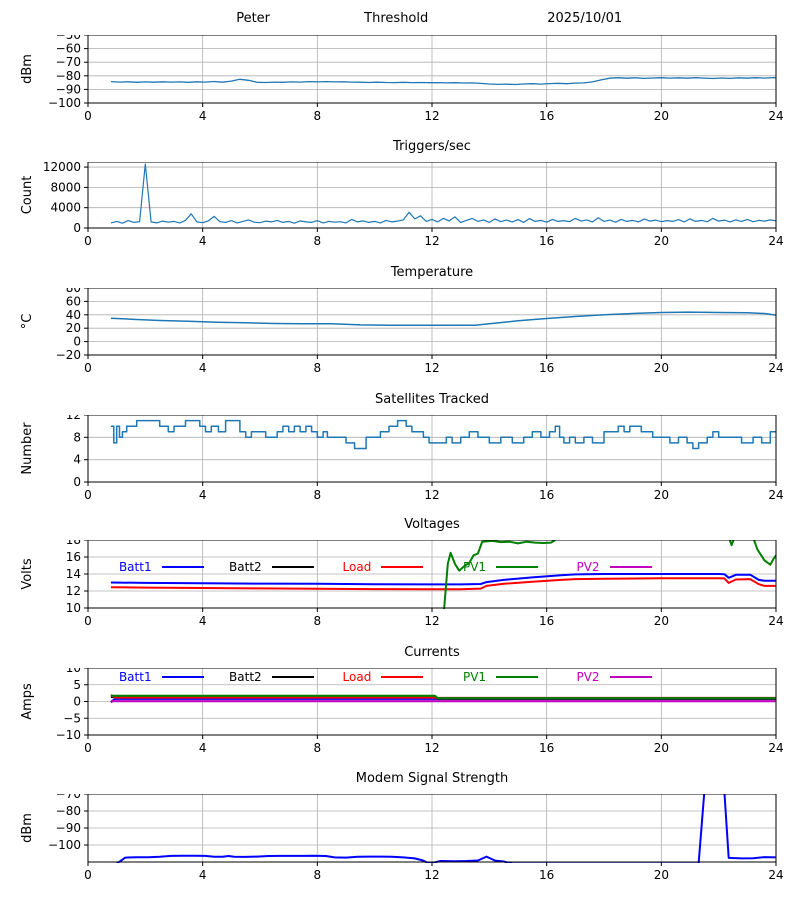 This screenshot has height=900, width=800. What do you see at coordinates (27, 69) in the screenshot?
I see `svg-text: dBm` at bounding box center [27, 69].